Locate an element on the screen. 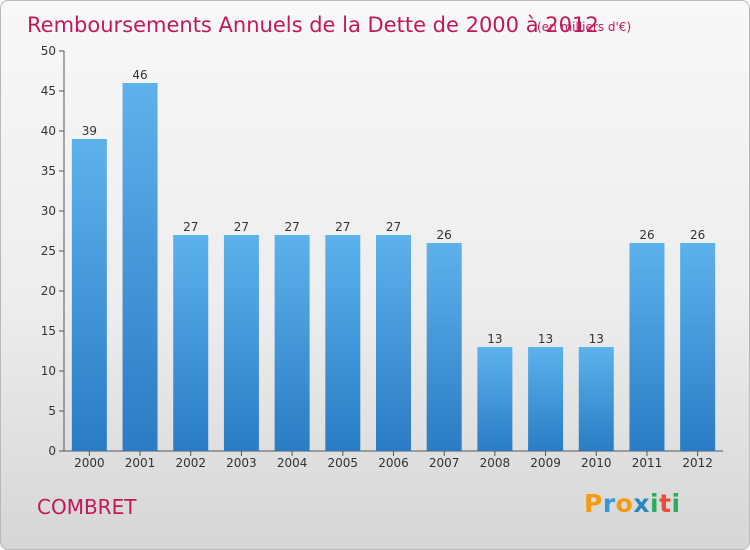 This screenshot has height=550, width=750. x-tick-label-2002: 2002 is located at coordinates (190, 463).